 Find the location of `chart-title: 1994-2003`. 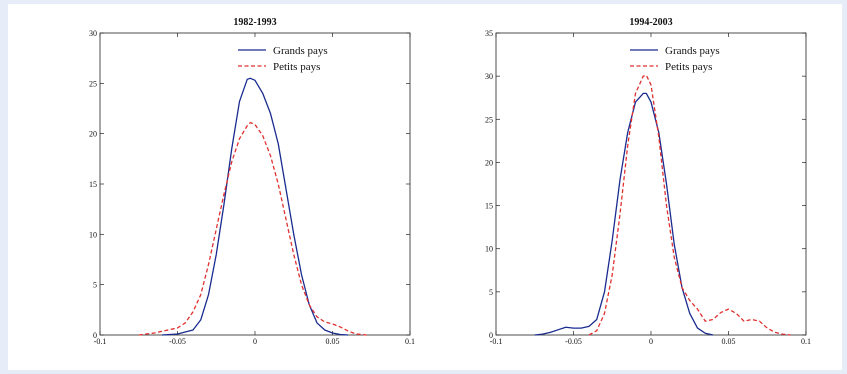

chart-title: 1994-2003 is located at coordinates (650, 22).